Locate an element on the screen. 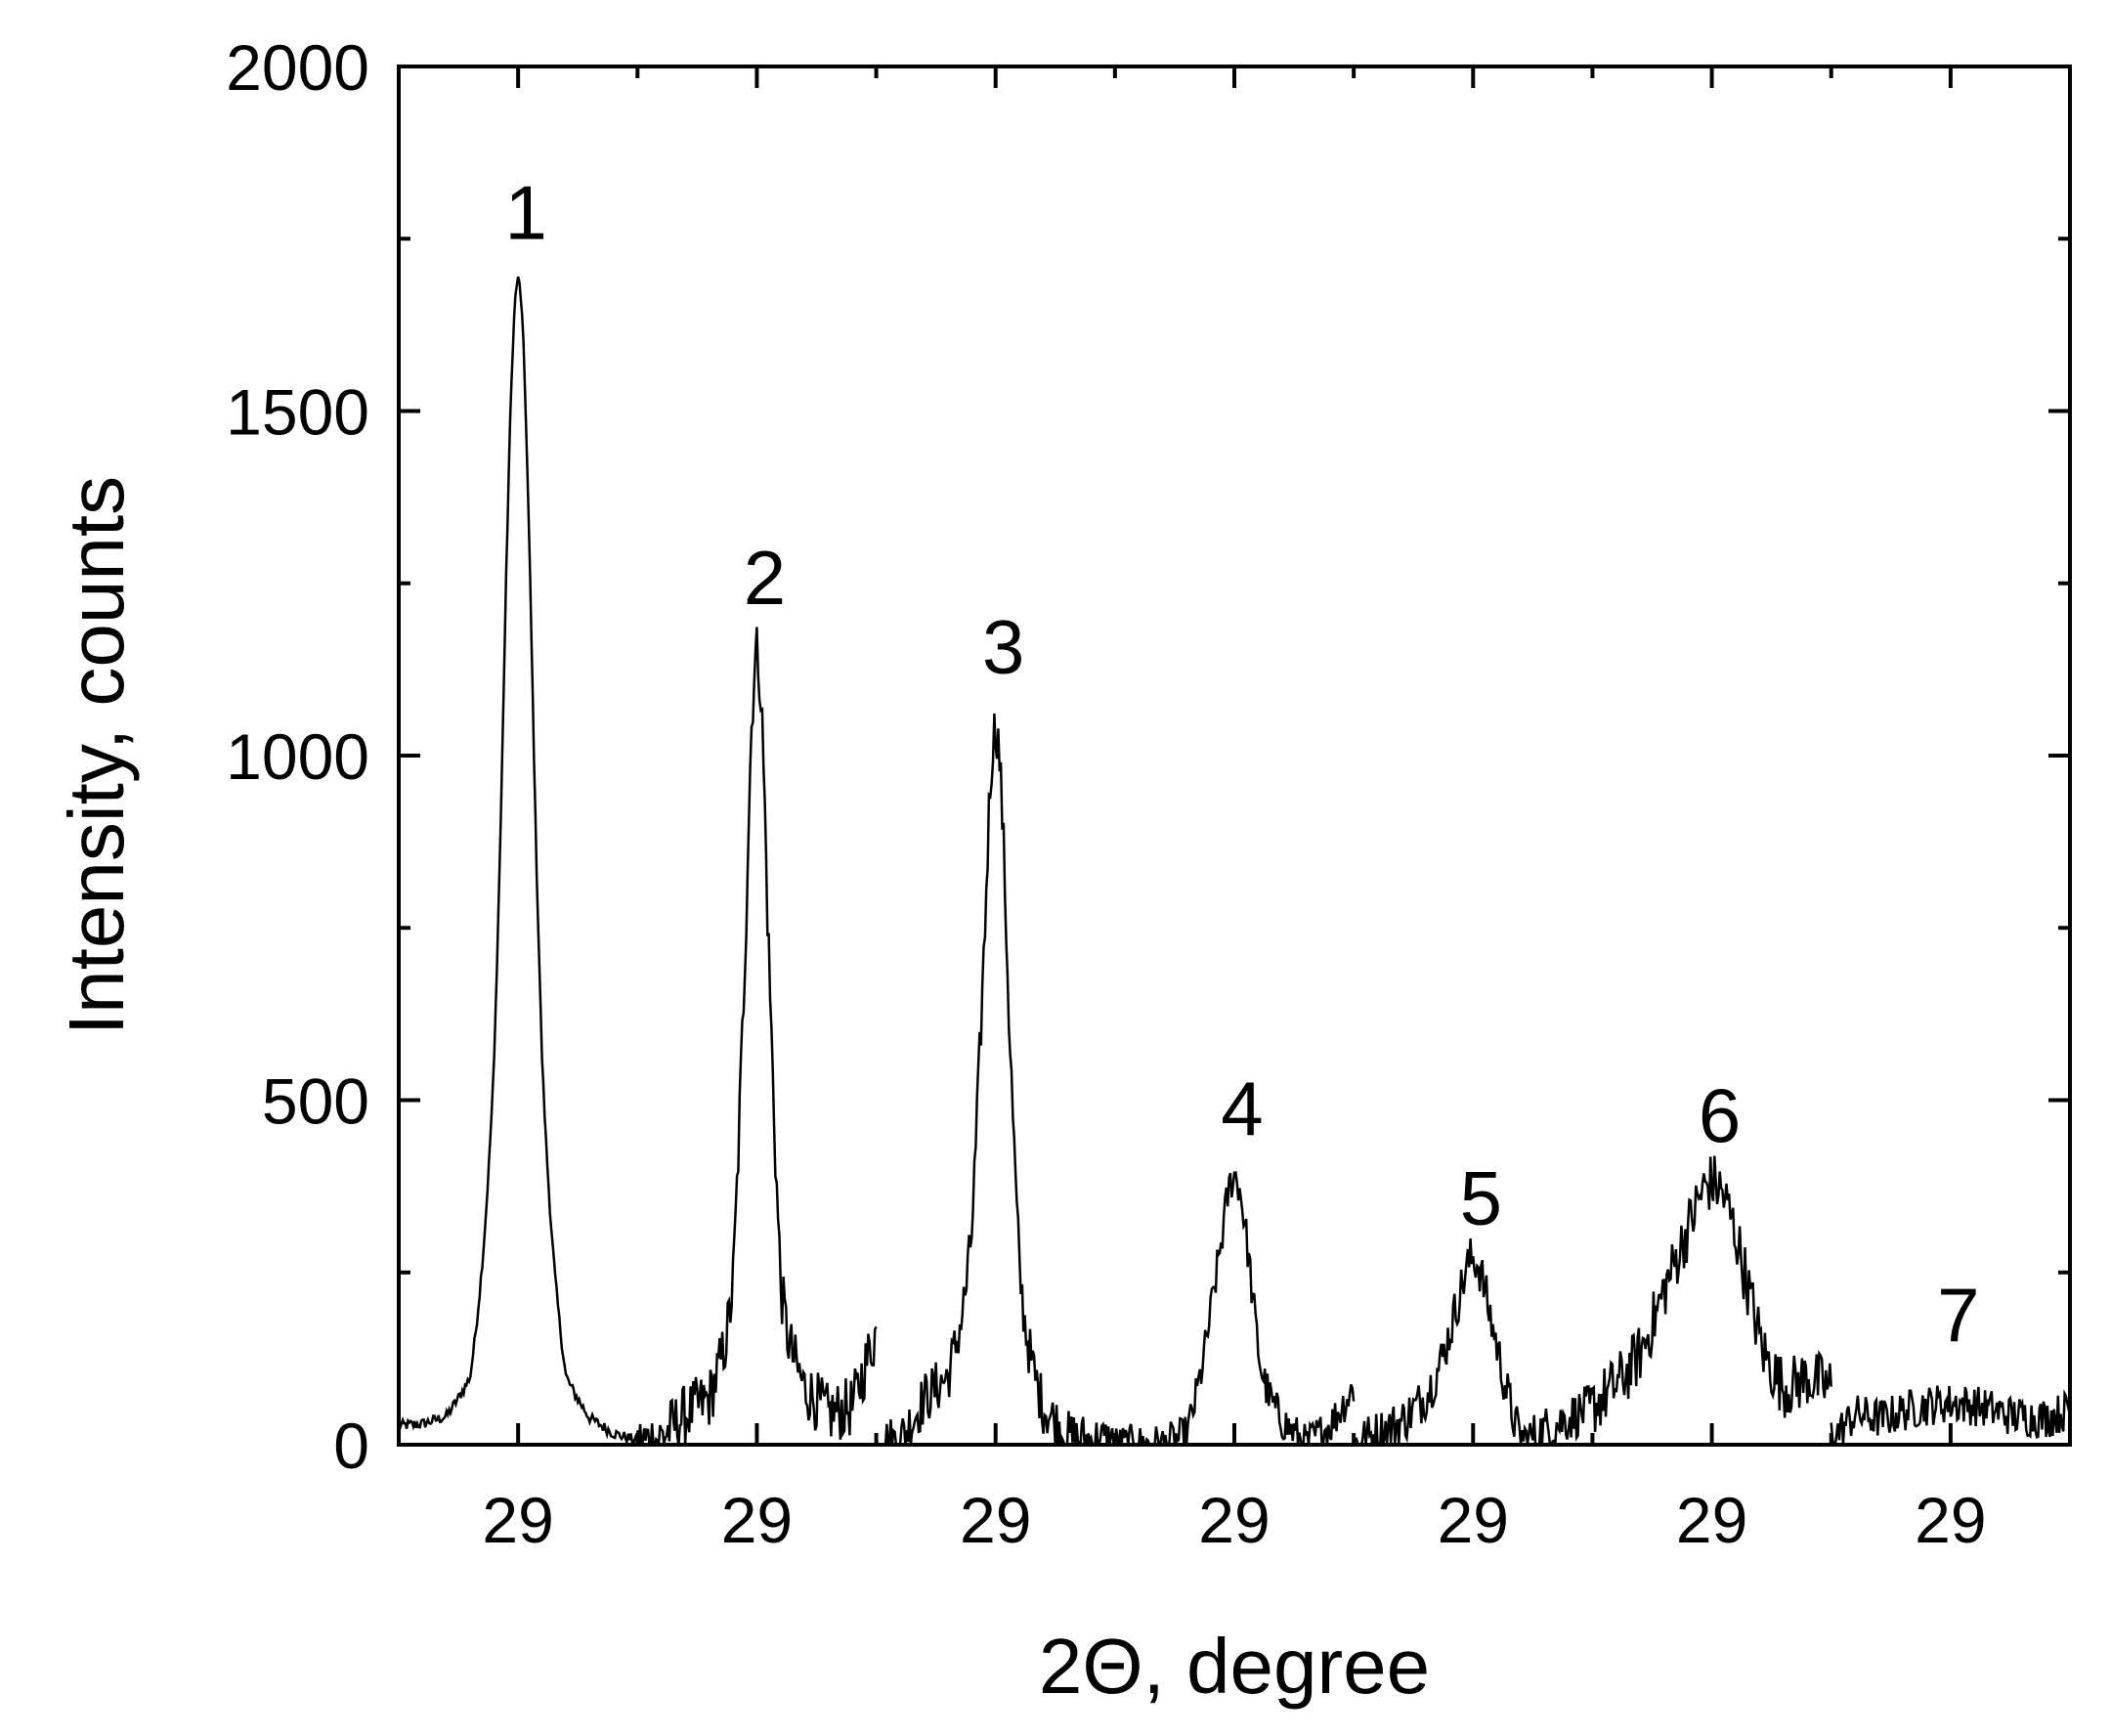  y-tick-label: 1500 is located at coordinates (298, 413).